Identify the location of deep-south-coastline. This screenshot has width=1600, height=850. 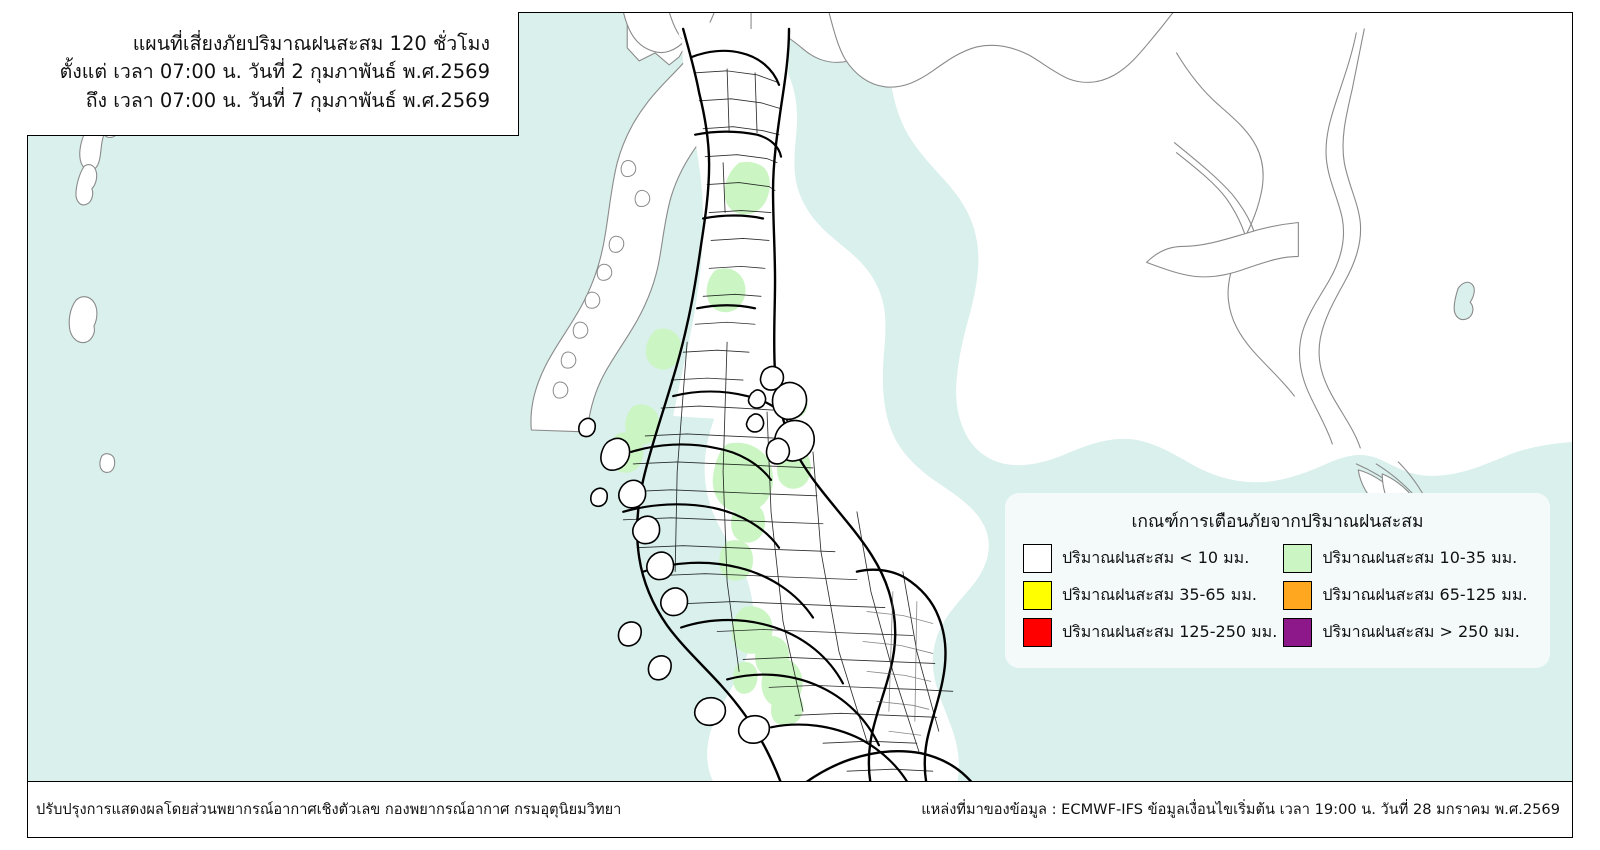
(901, 685).